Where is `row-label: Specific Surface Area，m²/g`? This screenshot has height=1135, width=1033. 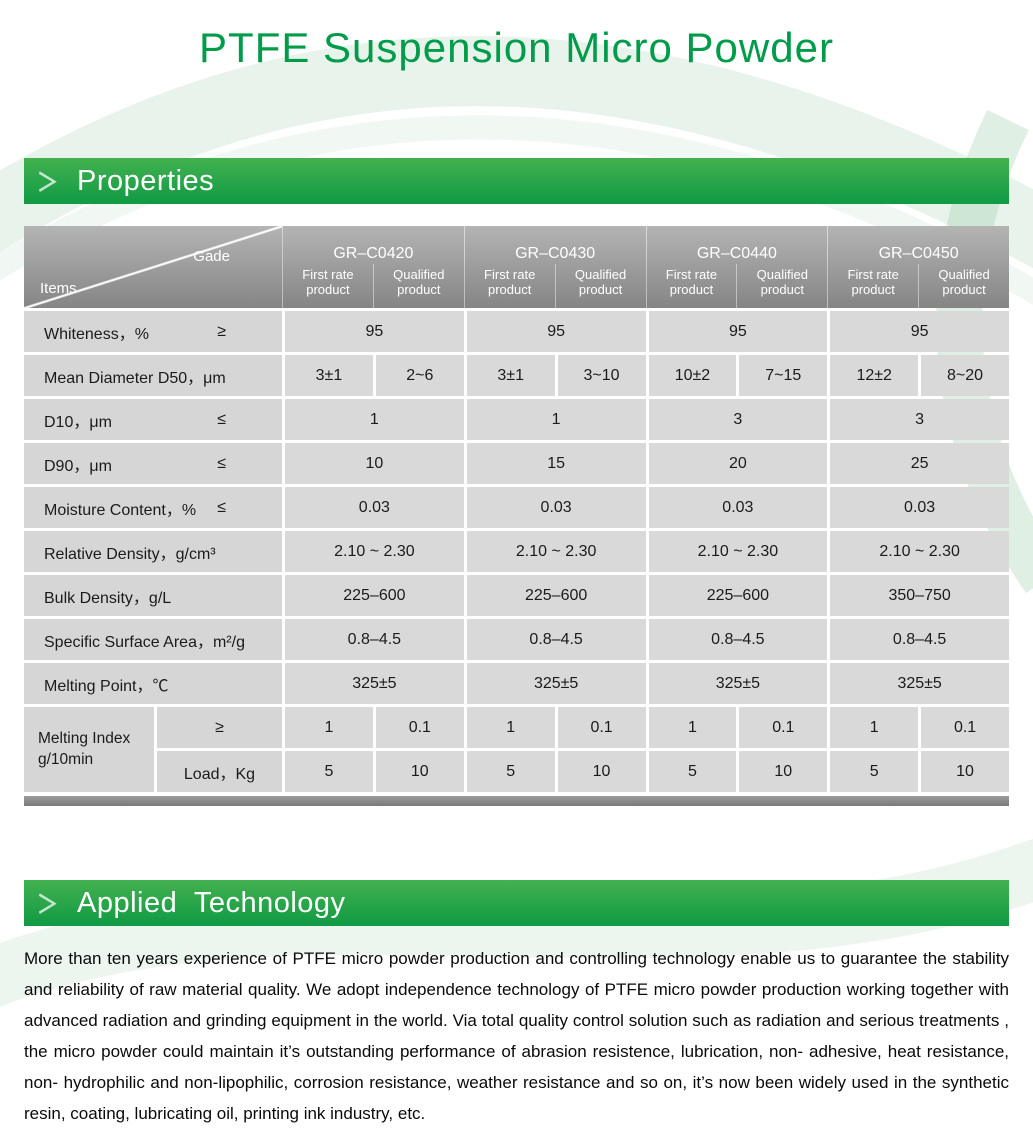 row-label: Specific Surface Area，m²/g is located at coordinates (153, 639).